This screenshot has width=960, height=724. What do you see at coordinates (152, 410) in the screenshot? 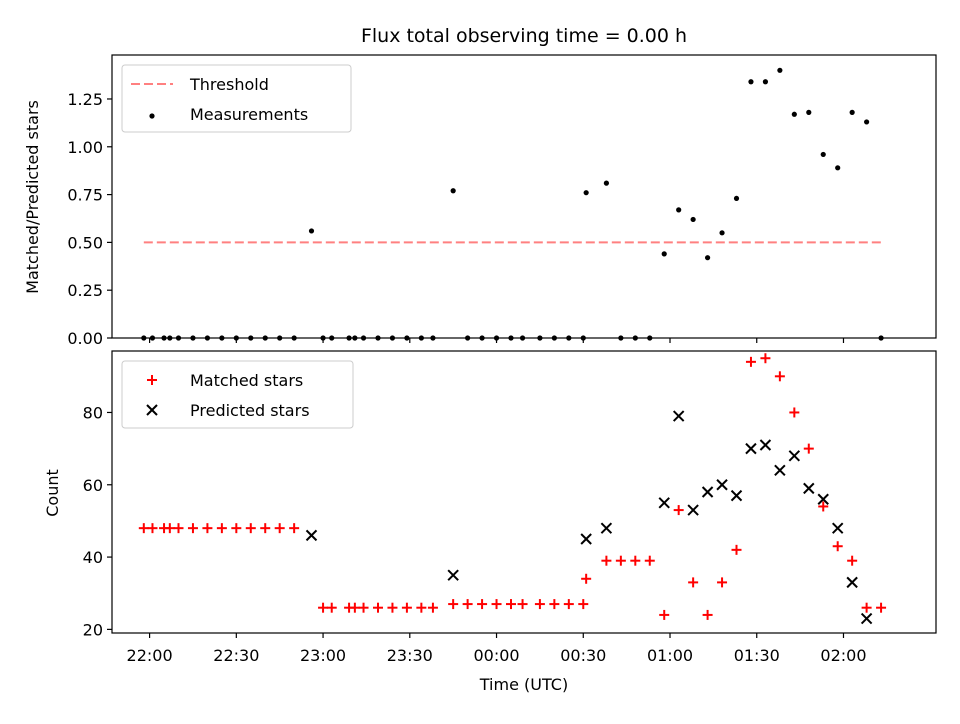
I see `legend-predicted-swatch` at bounding box center [152, 410].